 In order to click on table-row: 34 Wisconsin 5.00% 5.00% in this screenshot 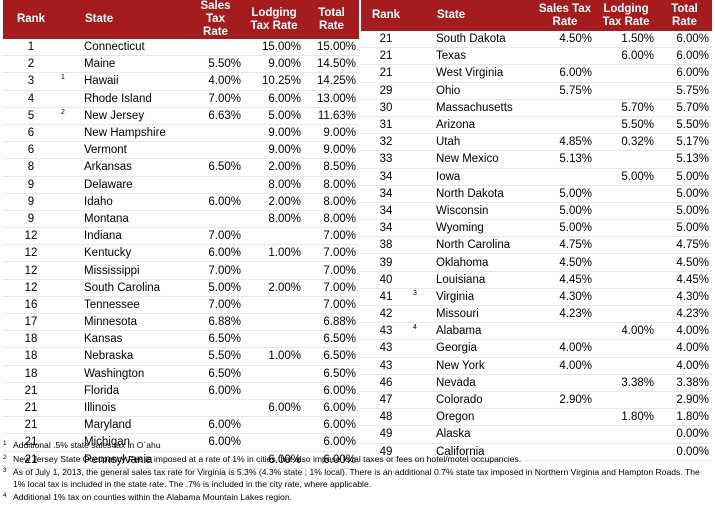, I will do `click(536, 211)`.